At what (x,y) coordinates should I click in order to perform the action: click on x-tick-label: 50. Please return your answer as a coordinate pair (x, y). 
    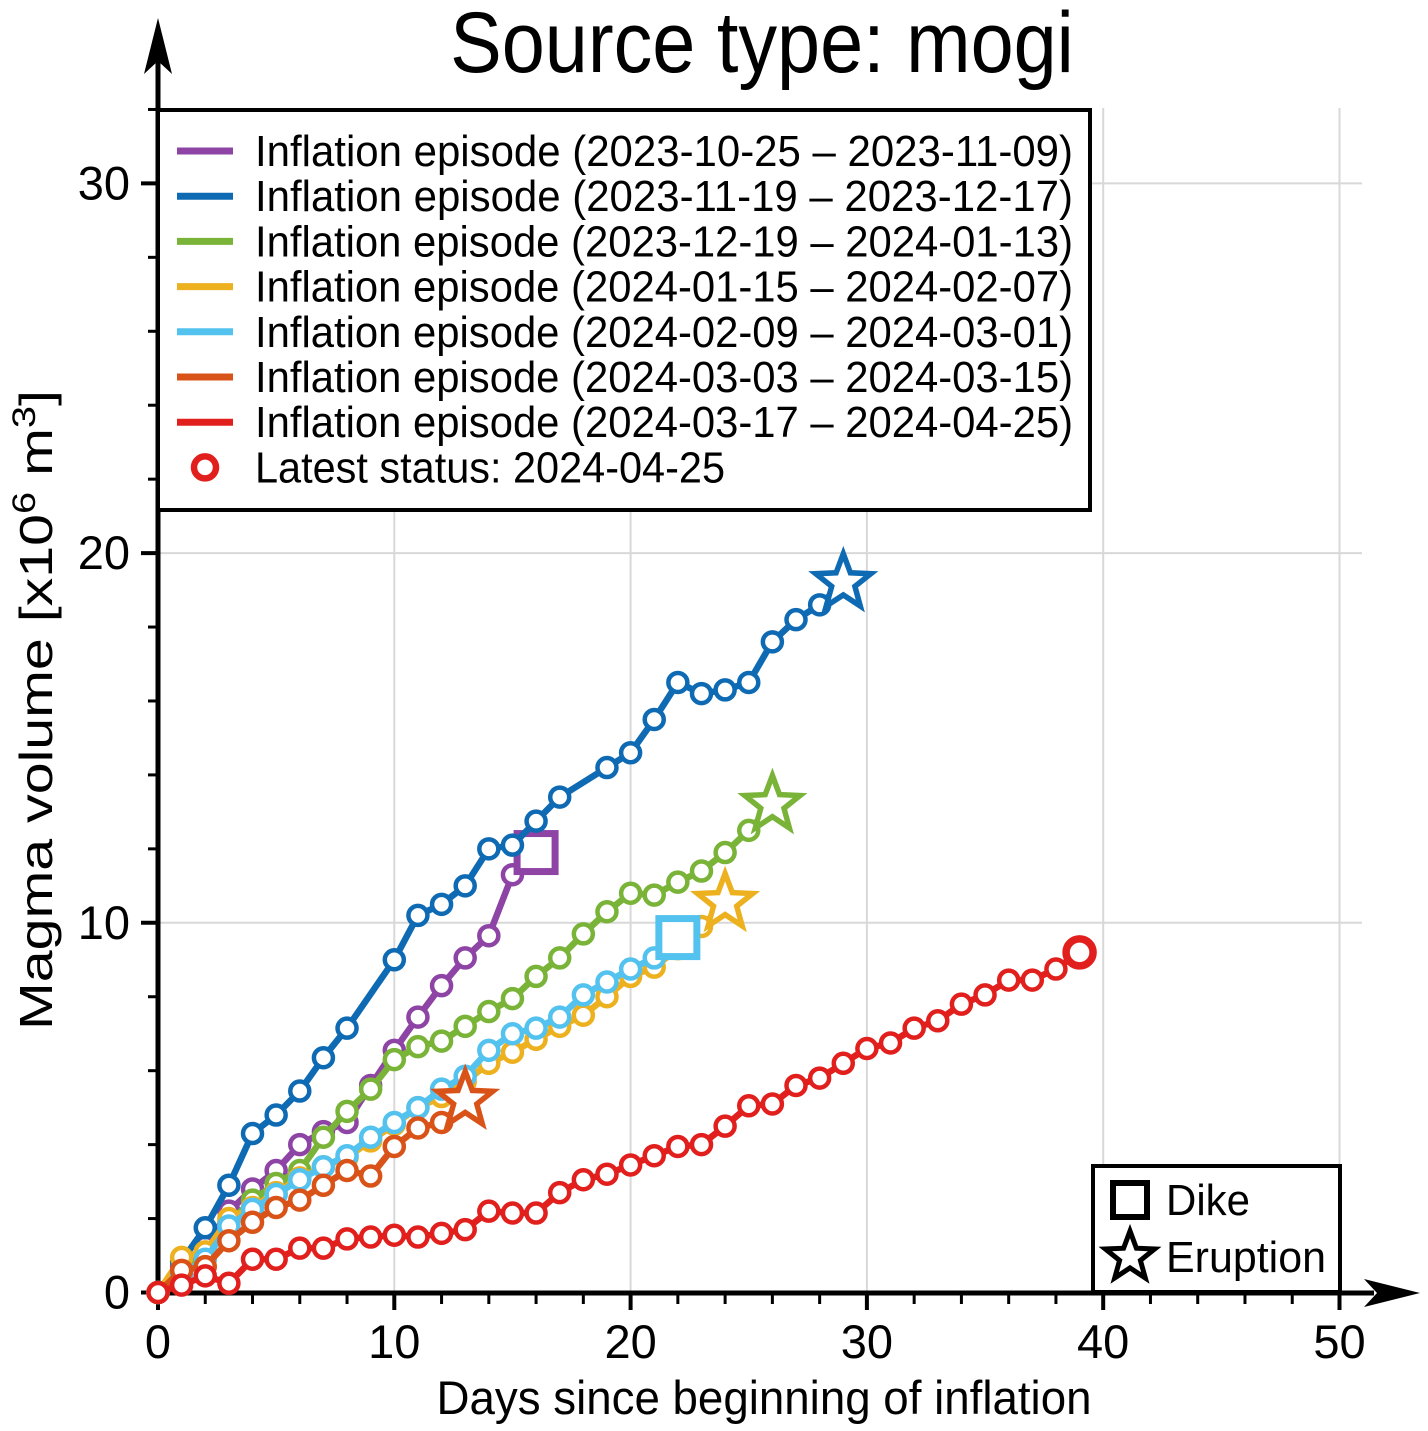
    Looking at the image, I should click on (1339, 1341).